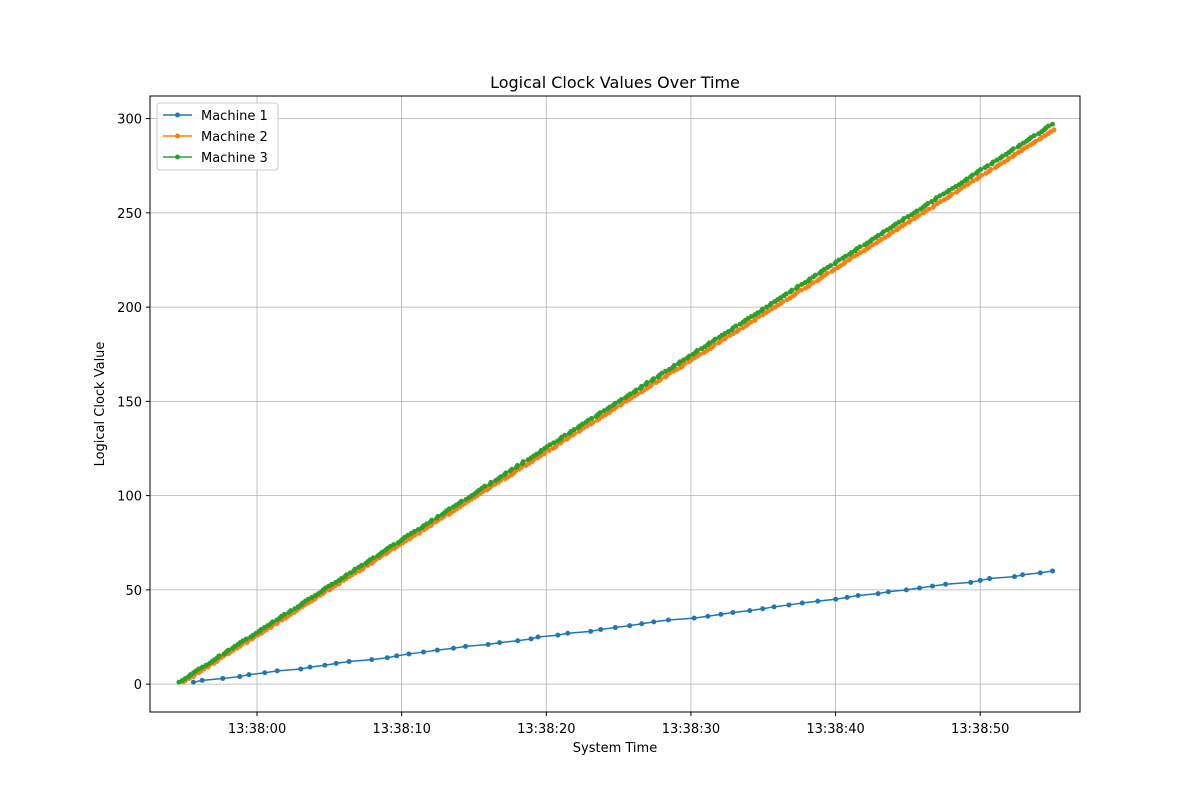 The image size is (1200, 800). I want to click on legend-label: Machine 1, so click(234, 116).